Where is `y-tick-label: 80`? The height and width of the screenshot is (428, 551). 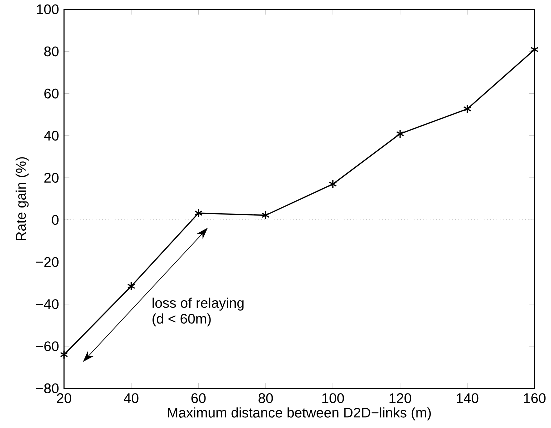
y-tick-label: 80 is located at coordinates (51, 51).